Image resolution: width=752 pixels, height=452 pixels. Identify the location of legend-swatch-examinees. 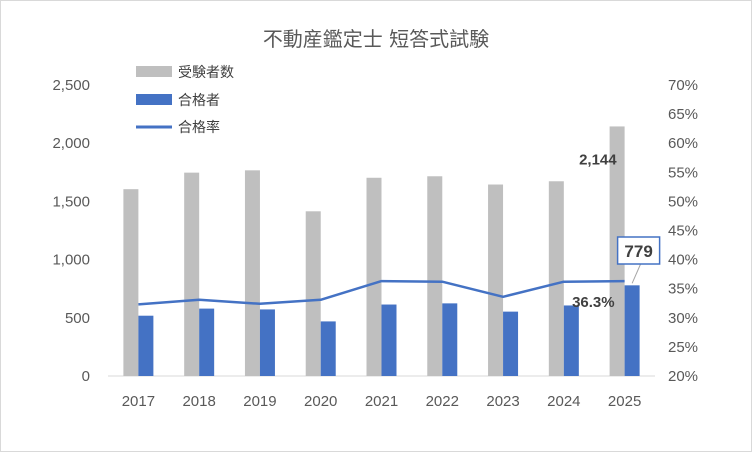
(154, 71).